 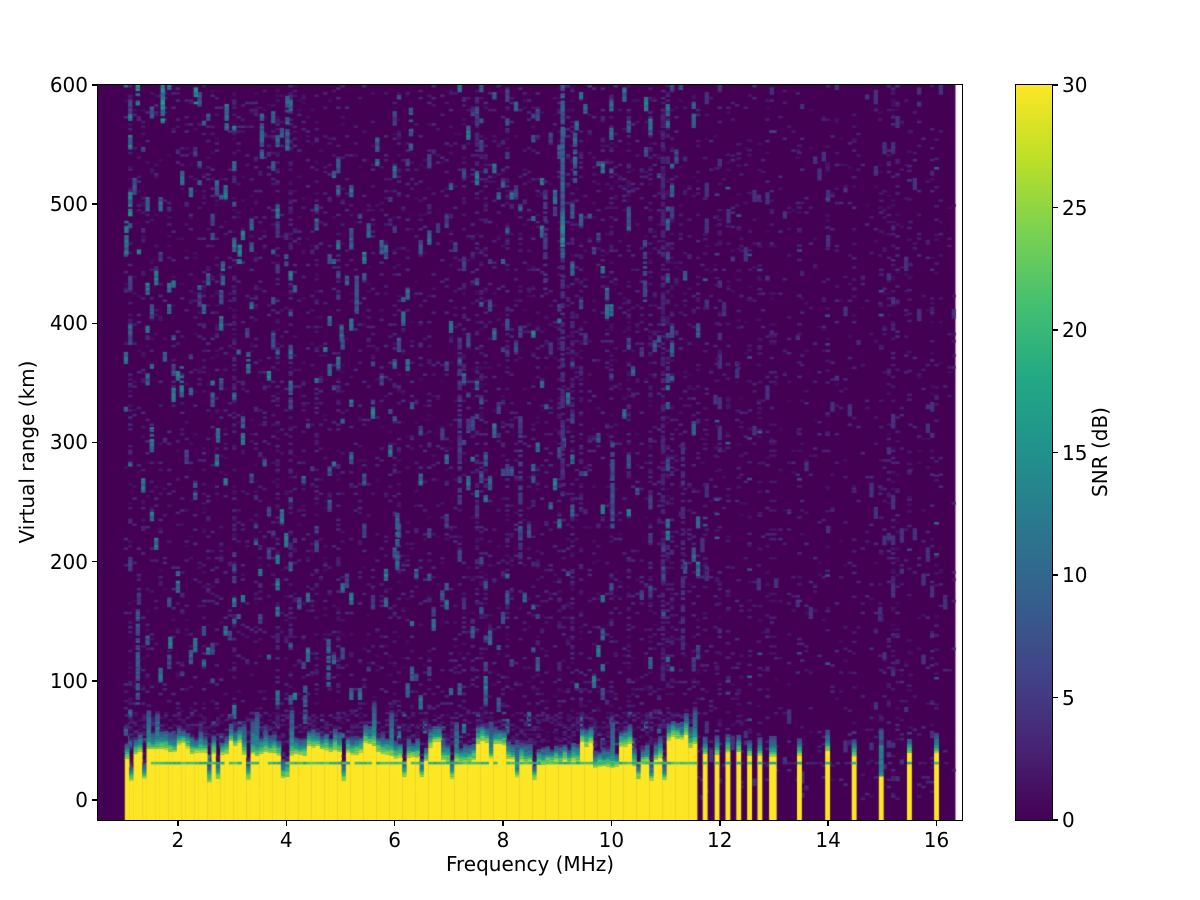 What do you see at coordinates (1075, 207) in the screenshot?
I see `colorbar-tick-label: 25` at bounding box center [1075, 207].